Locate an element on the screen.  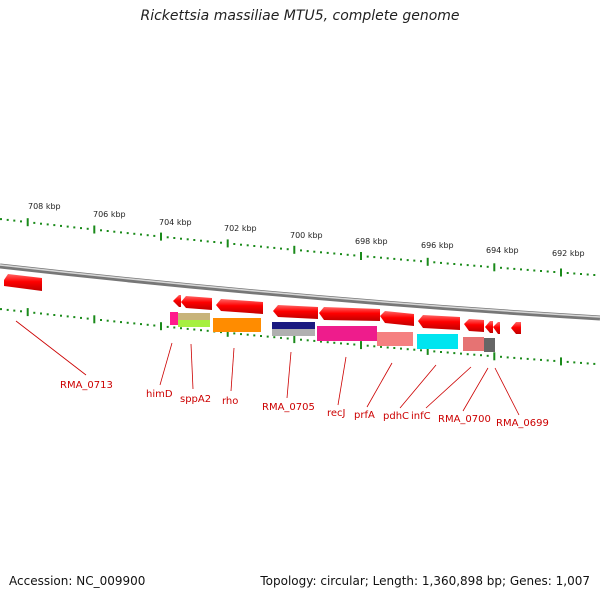
upper-ruler is located at coordinates (298, 247).